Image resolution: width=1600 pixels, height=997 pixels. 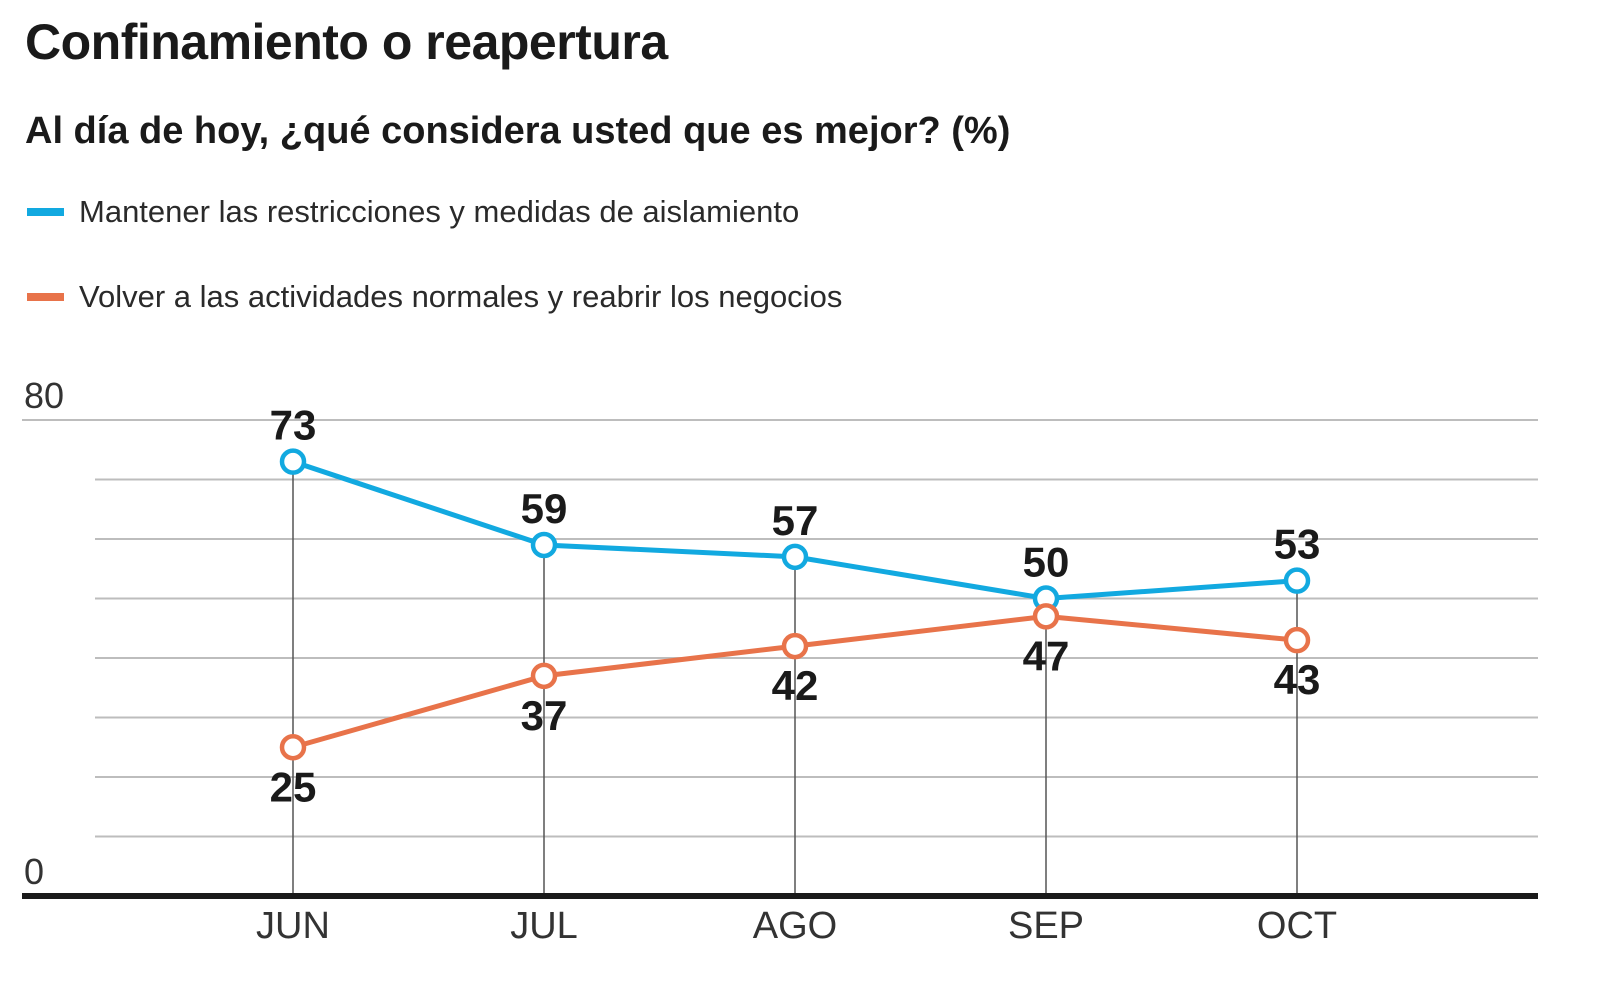 I want to click on data-label: 25, so click(x=293, y=786).